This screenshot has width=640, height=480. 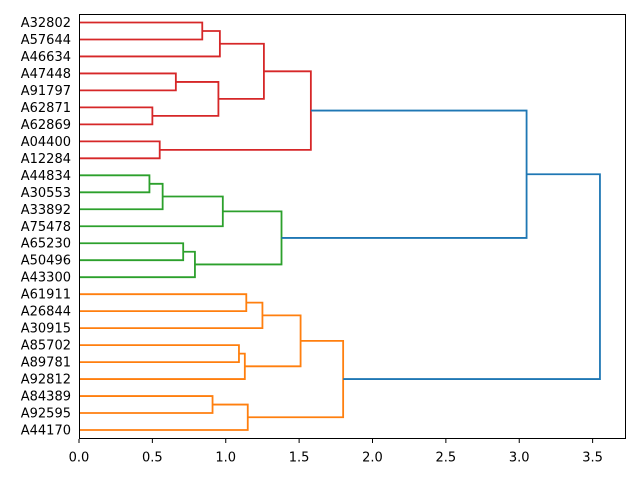 What do you see at coordinates (120, 150) in the screenshot?
I see `dendrogram-link-R7` at bounding box center [120, 150].